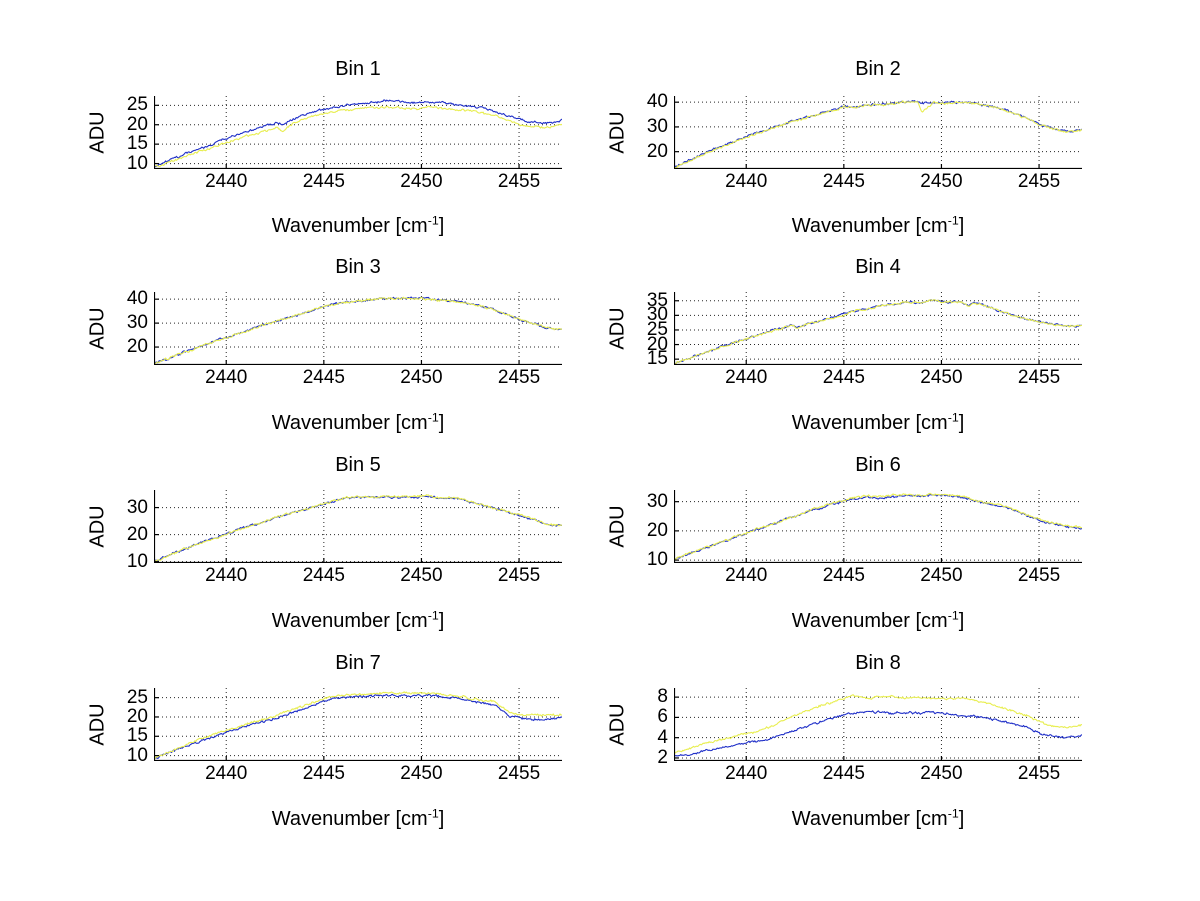 This screenshot has height=901, width=1200. I want to click on y-tick-label: 4, so click(662, 737).